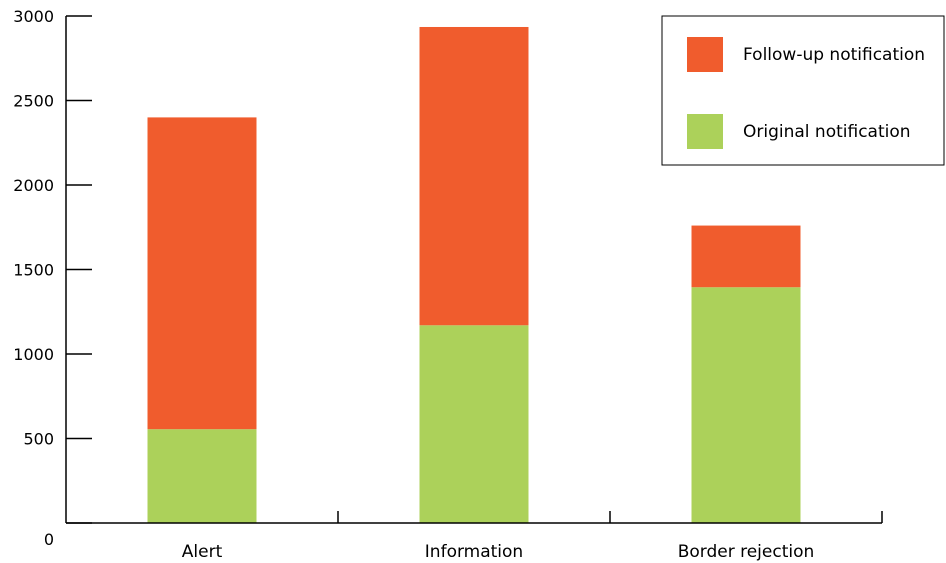  What do you see at coordinates (33, 101) in the screenshot?
I see `y-tick-label: 2500` at bounding box center [33, 101].